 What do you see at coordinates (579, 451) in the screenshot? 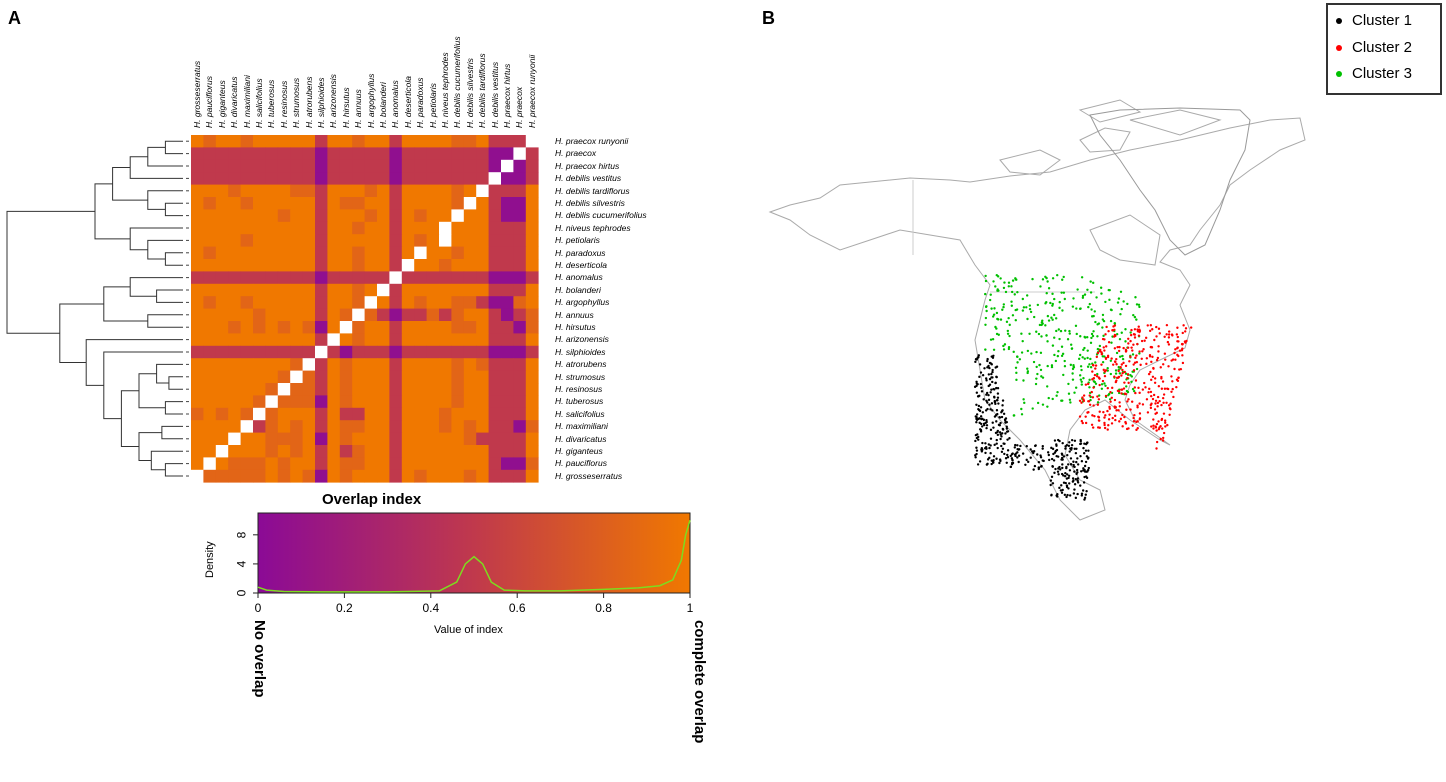
I see `row-label: H. giganteus` at bounding box center [579, 451].